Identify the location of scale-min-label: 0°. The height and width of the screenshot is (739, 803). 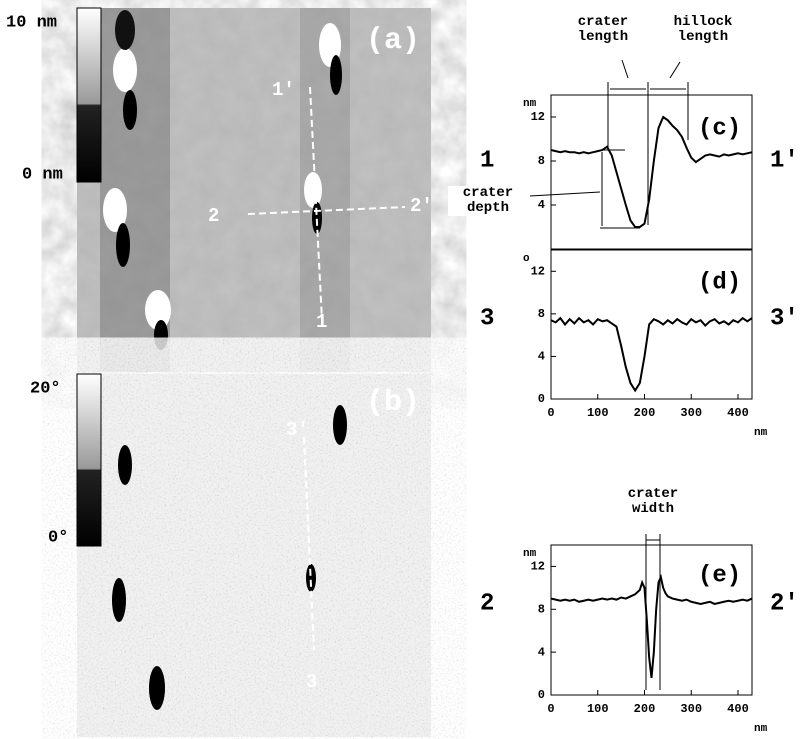
(58, 537).